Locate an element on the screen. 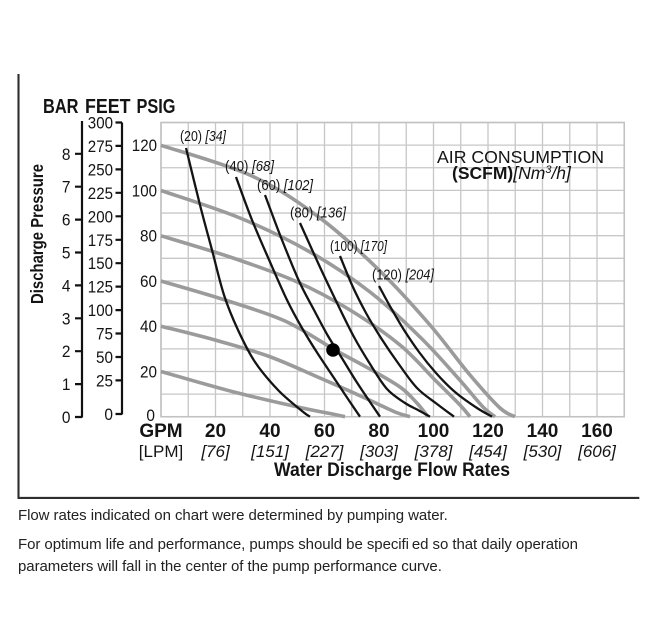  svg-text: 125 is located at coordinates (100, 287).